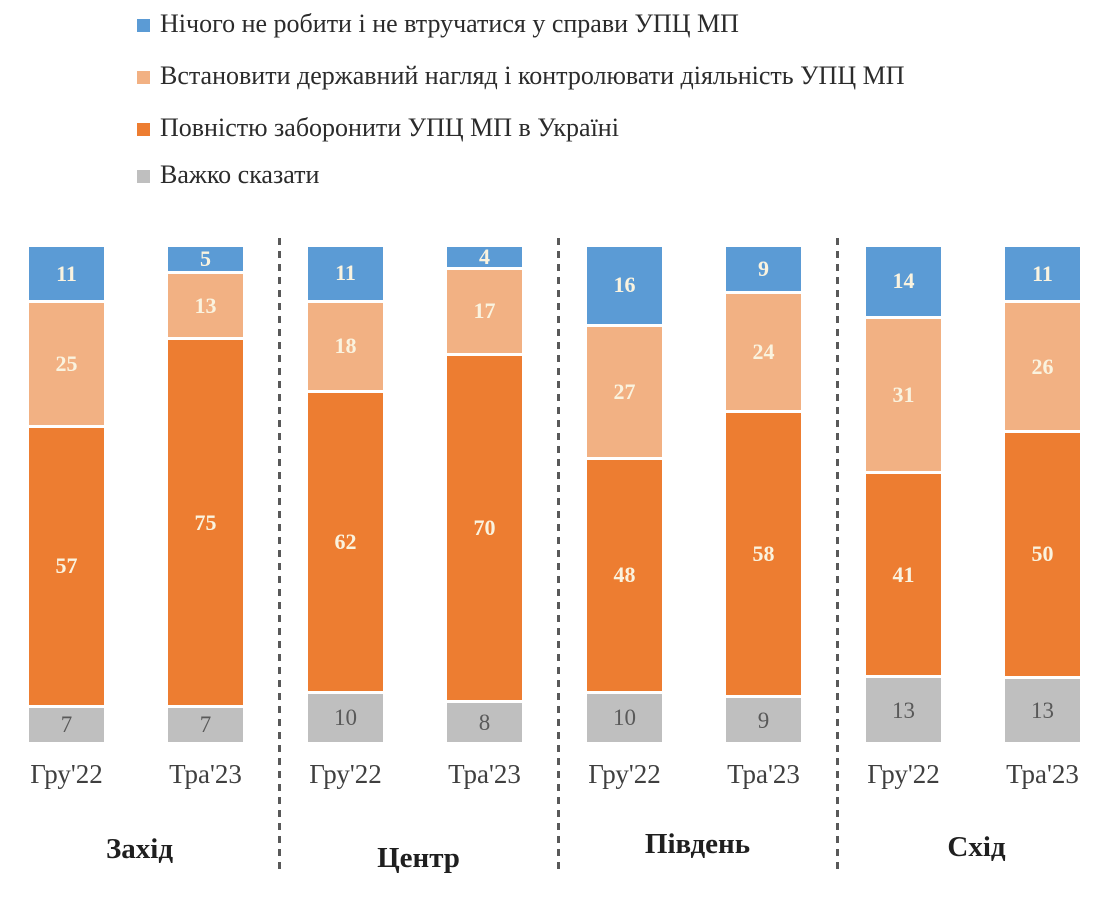  What do you see at coordinates (240, 174) in the screenshot?
I see `legend-label: Важко сказати` at bounding box center [240, 174].